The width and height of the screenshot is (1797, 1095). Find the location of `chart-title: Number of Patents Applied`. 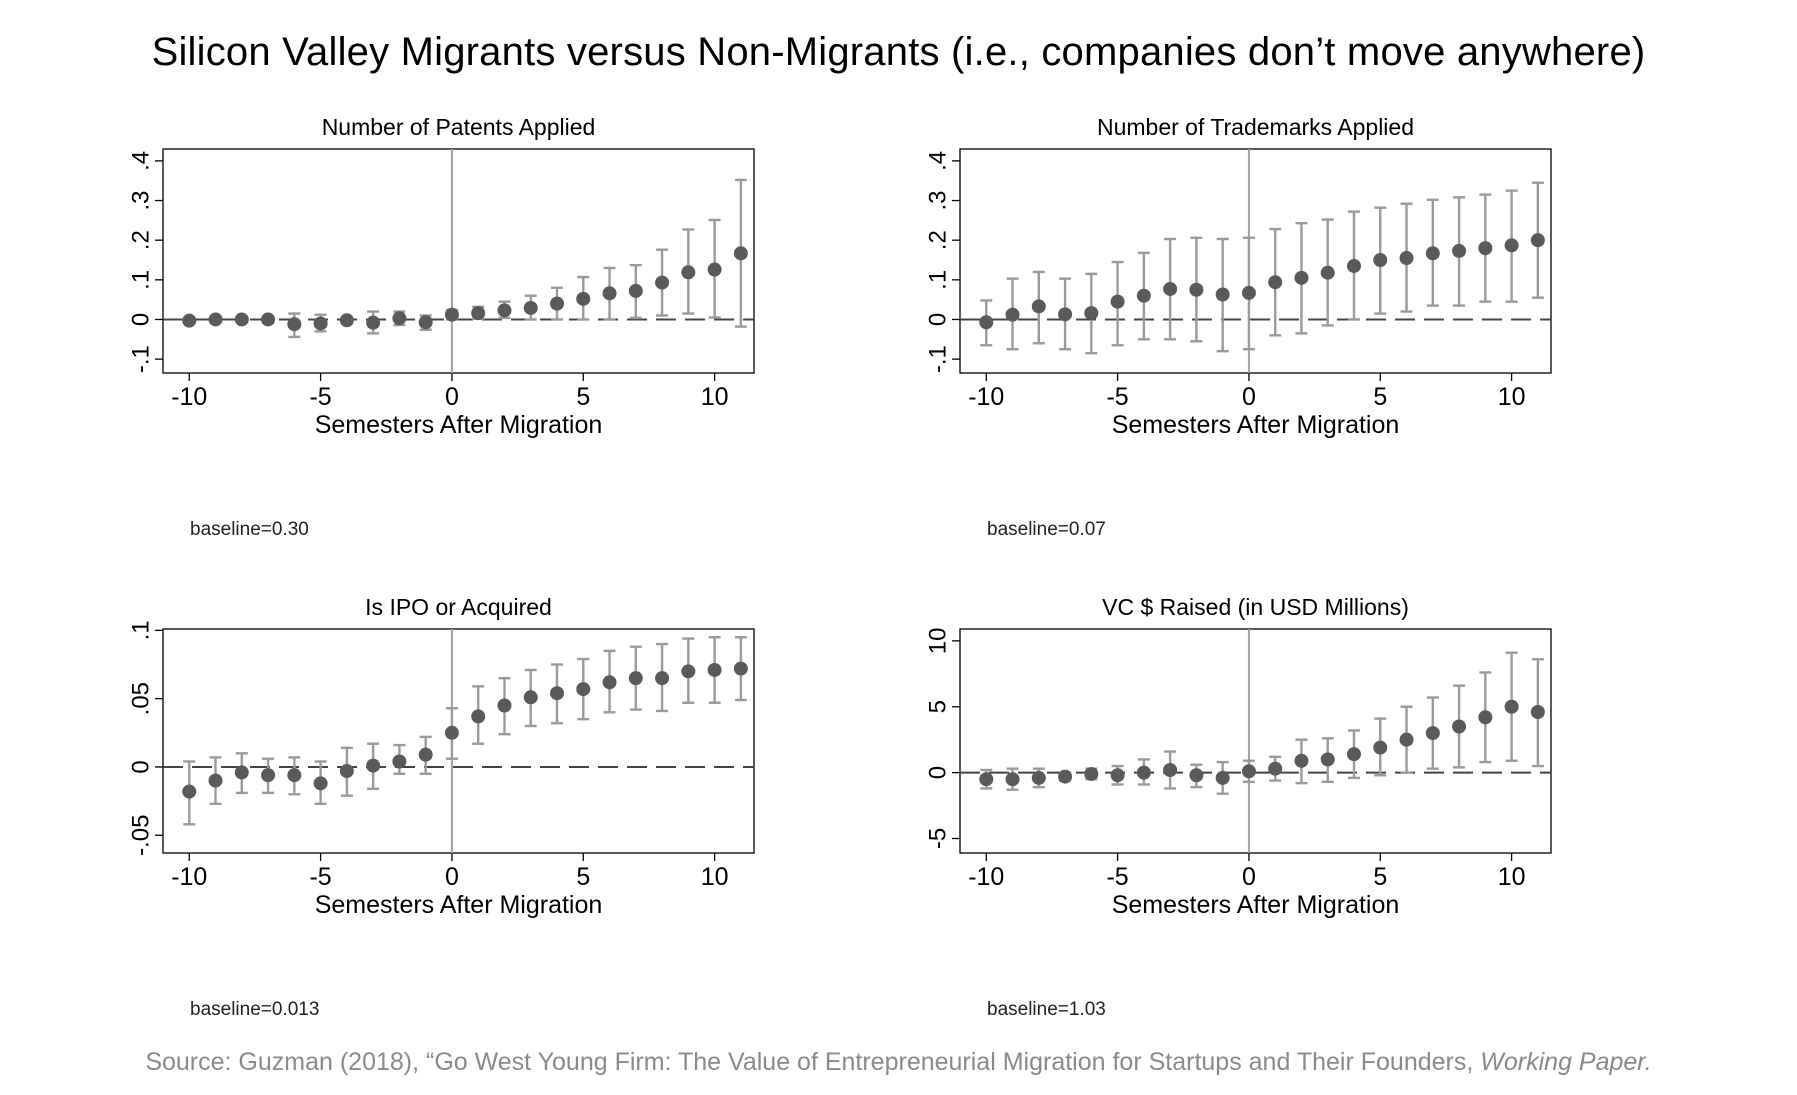

chart-title: Number of Patents Applied is located at coordinates (459, 127).